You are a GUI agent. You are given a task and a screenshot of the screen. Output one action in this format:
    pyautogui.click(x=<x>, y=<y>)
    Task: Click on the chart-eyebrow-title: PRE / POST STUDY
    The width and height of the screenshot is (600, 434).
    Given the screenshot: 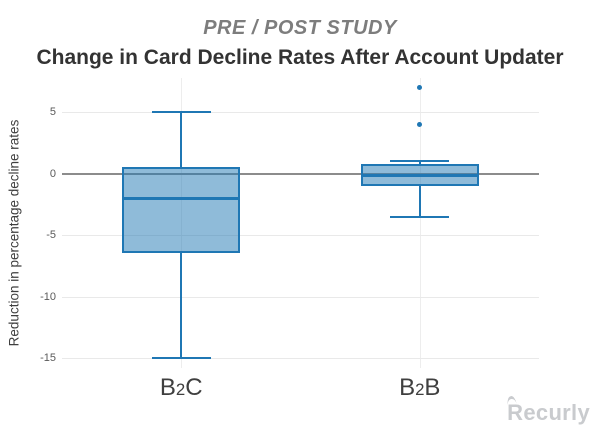 What is the action you would take?
    pyautogui.click(x=300, y=28)
    